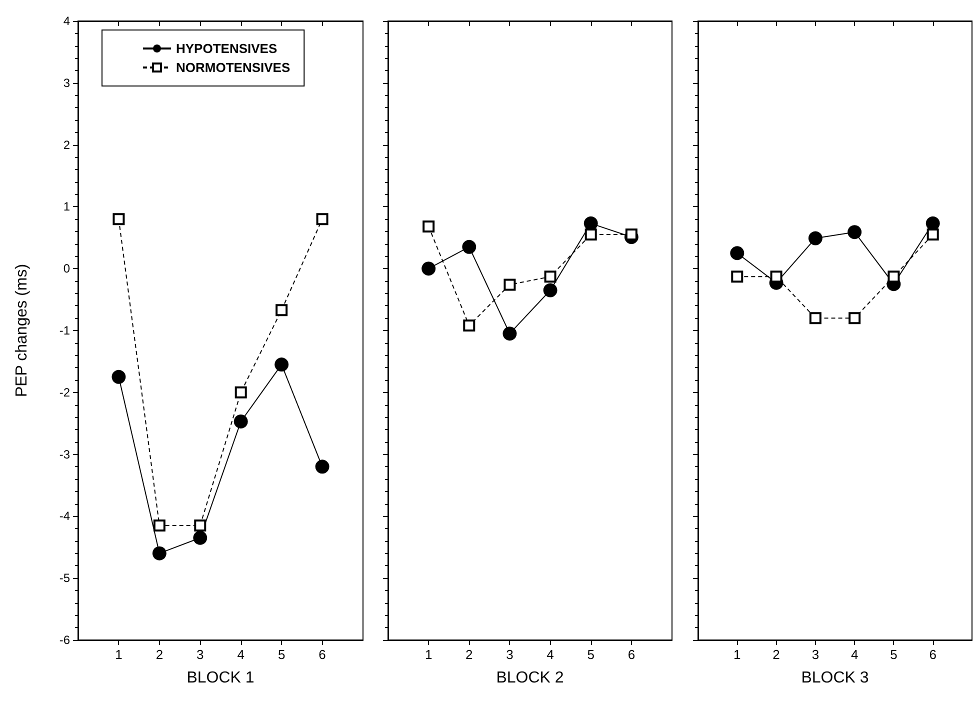 The image size is (976, 727). I want to click on y-tick-label: 1, so click(66, 207).